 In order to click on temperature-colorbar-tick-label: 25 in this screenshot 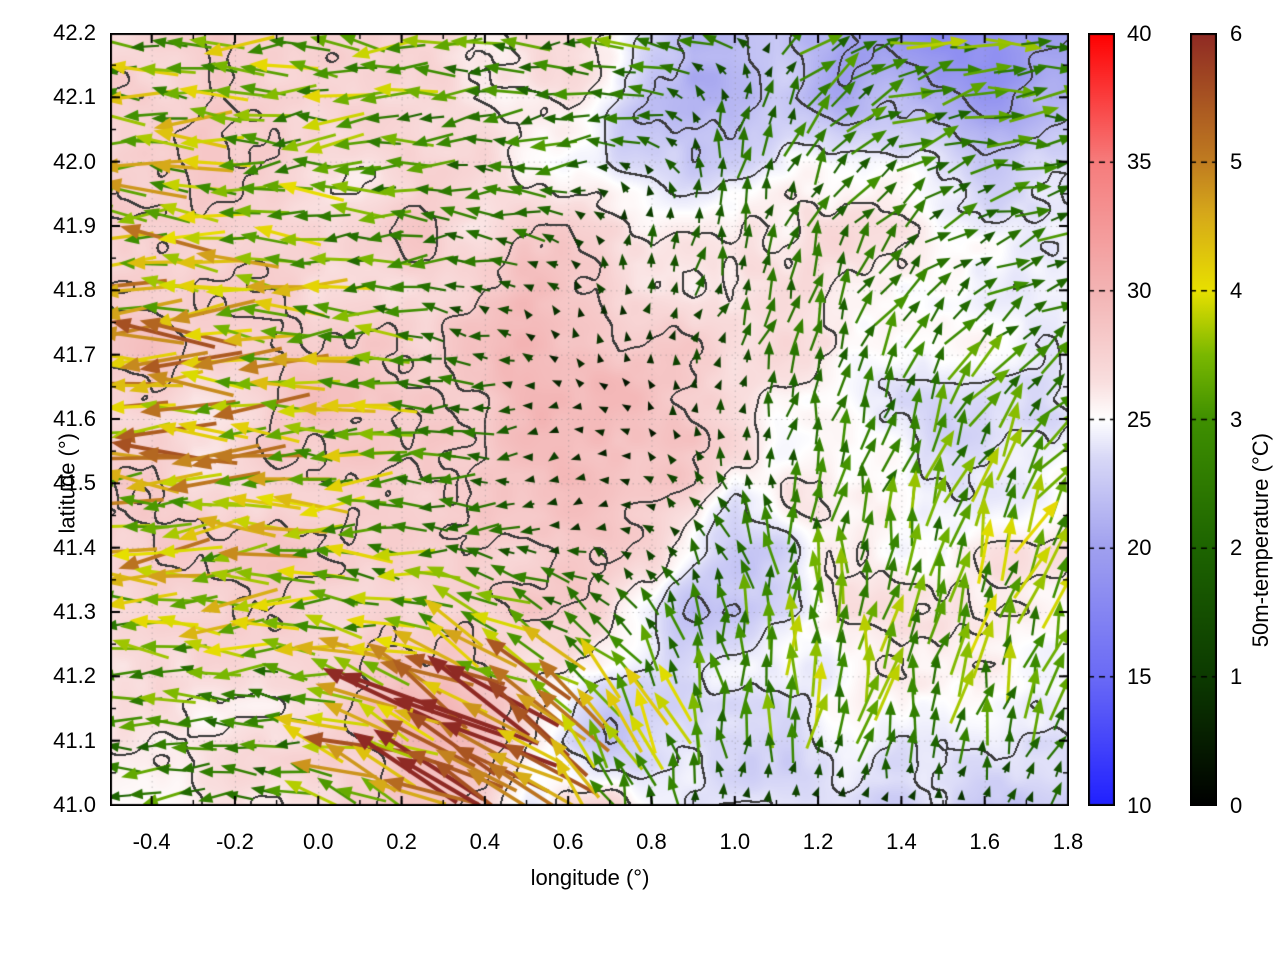, I will do `click(1139, 419)`.